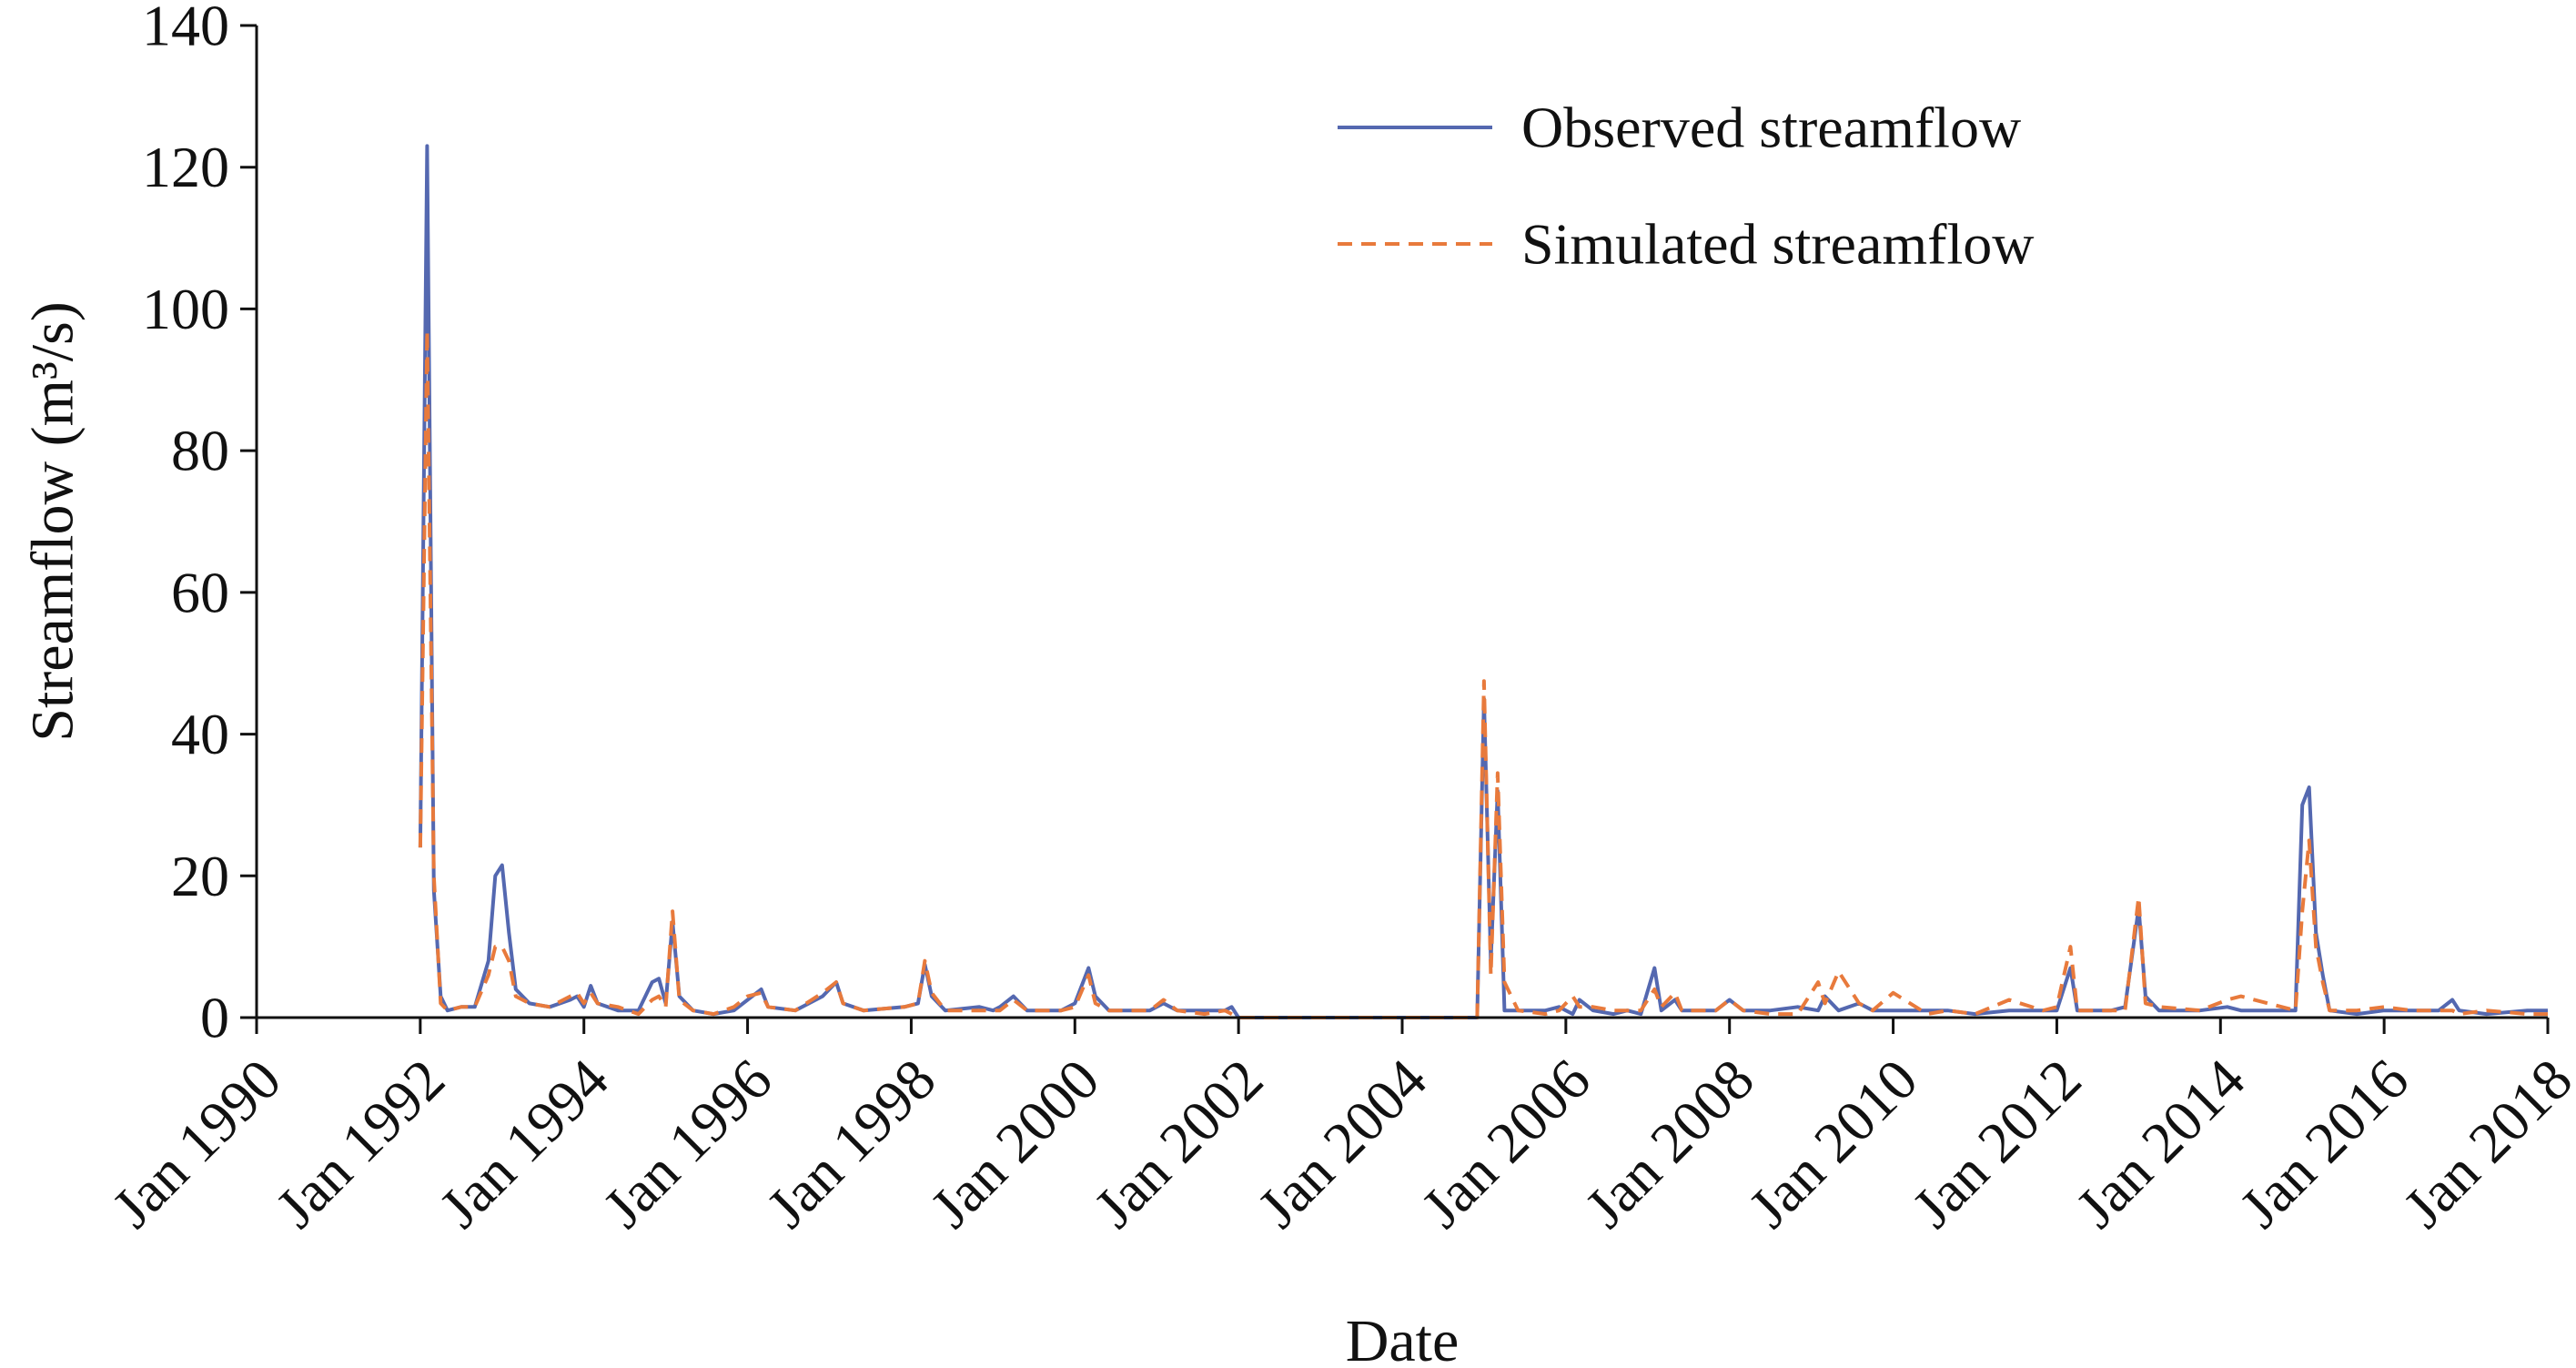 This screenshot has height=1368, width=2576. What do you see at coordinates (197, 1143) in the screenshot?
I see `x-tick-label: Jan 1990` at bounding box center [197, 1143].